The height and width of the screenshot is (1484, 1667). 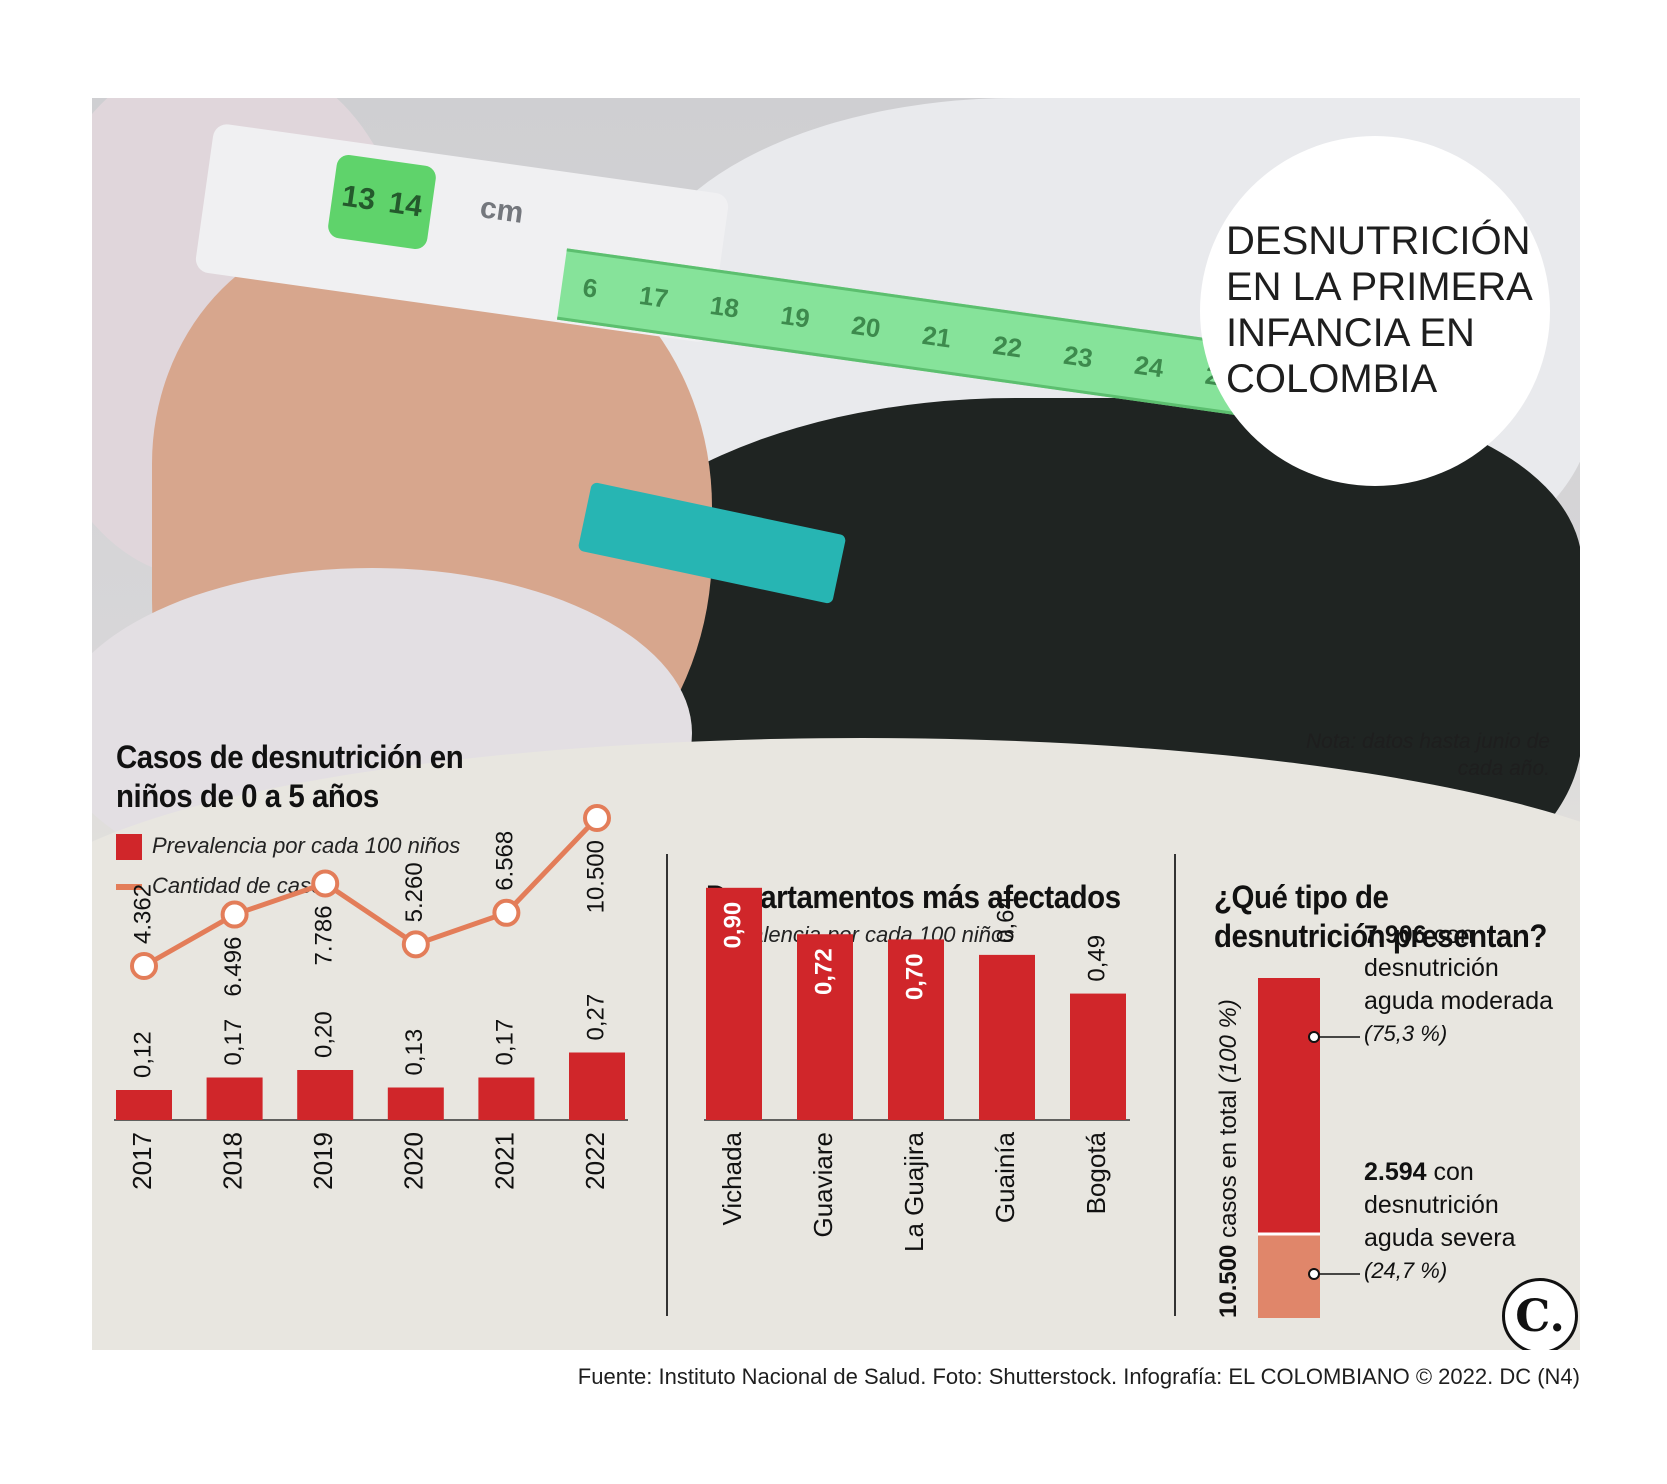 I want to click on legend-swatch-line, so click(x=129, y=887).